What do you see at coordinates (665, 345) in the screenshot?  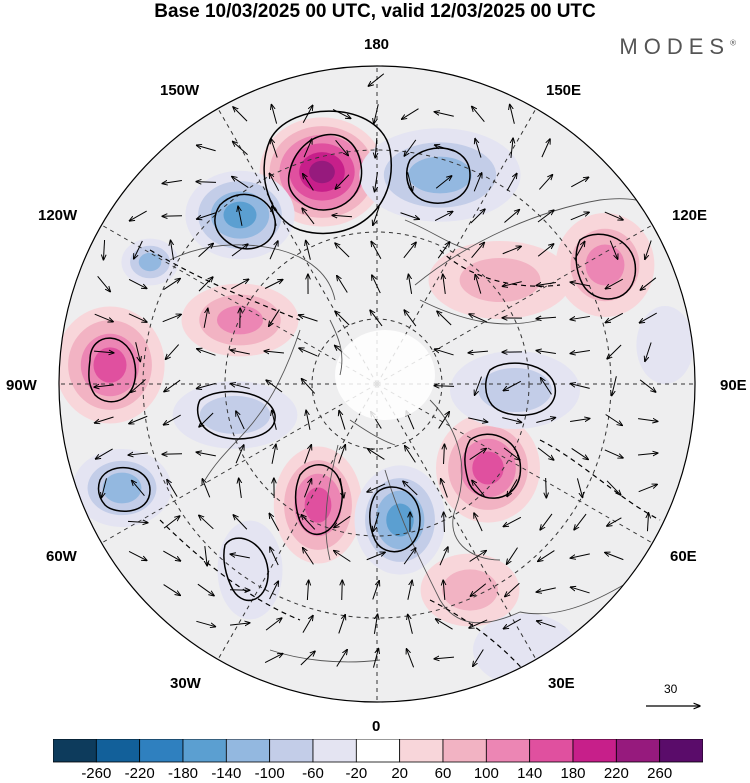 I see `anomaly-negative-central-asia-level` at bounding box center [665, 345].